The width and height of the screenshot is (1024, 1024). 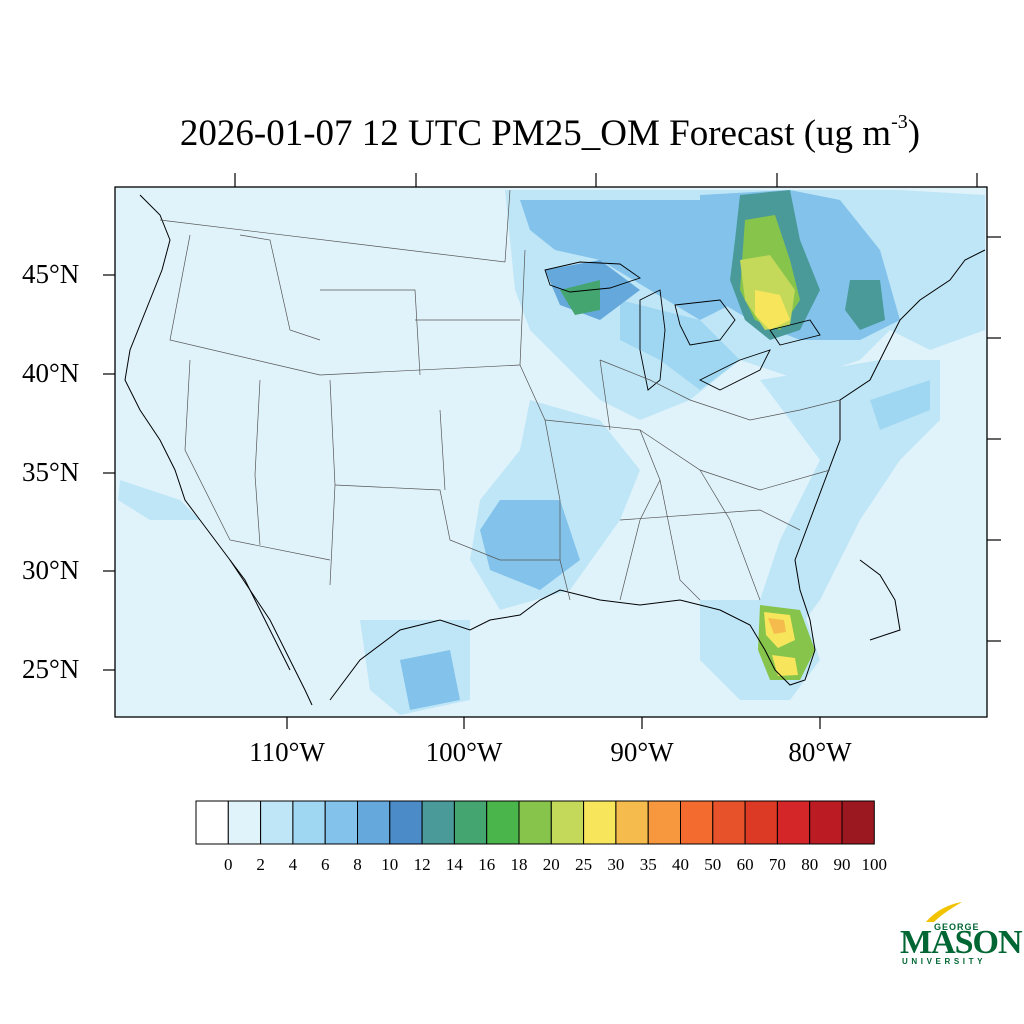 I want to click on colorbar-label: 70, so click(x=777, y=864).